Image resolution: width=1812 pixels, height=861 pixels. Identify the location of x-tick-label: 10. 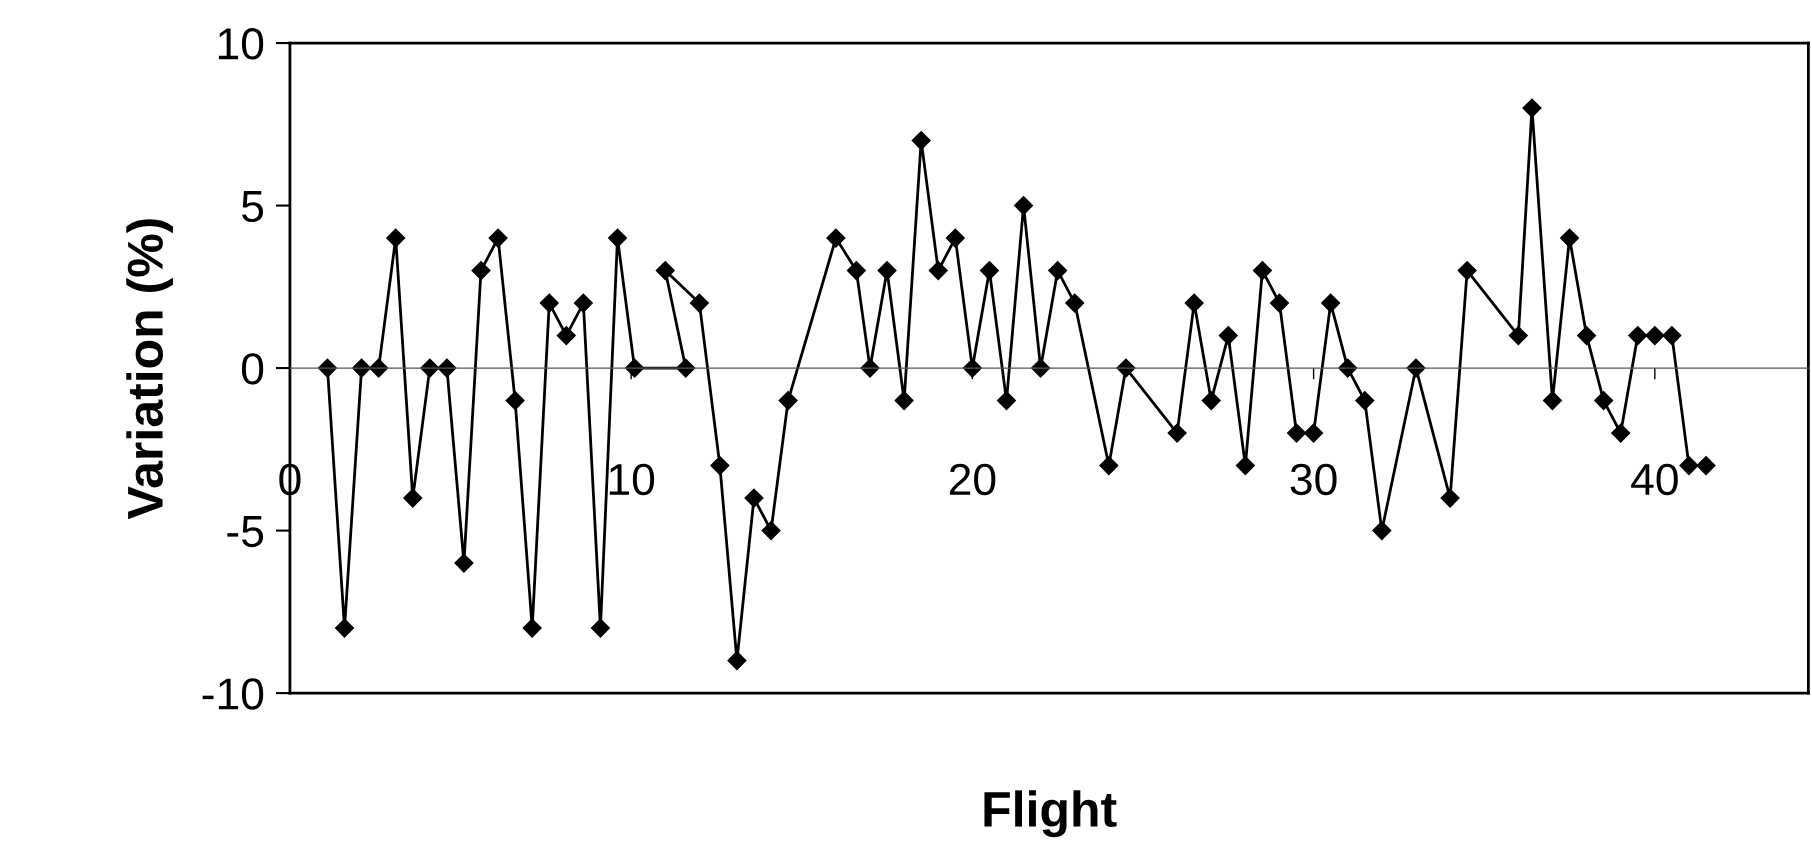
(632, 479).